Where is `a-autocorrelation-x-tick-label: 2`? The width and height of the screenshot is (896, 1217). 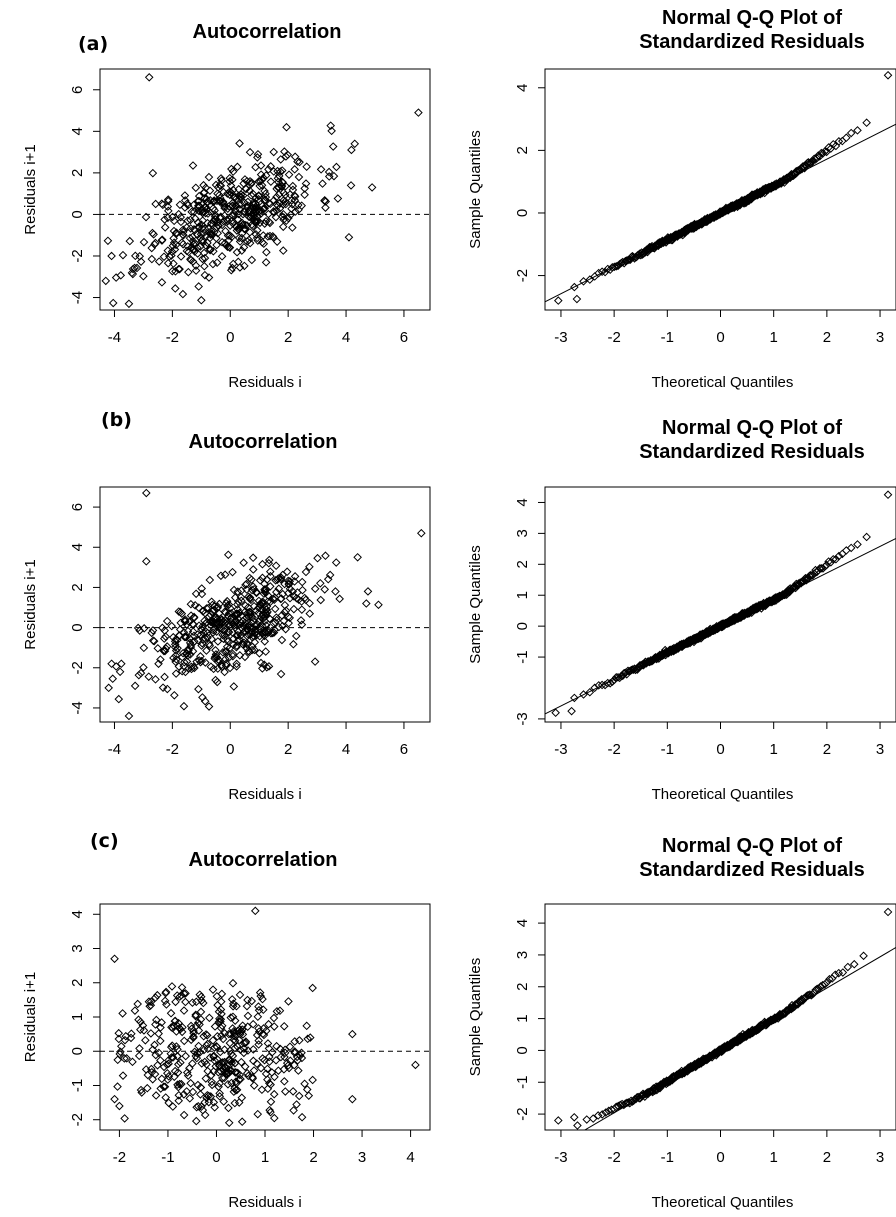 a-autocorrelation-x-tick-label: 2 is located at coordinates (288, 337).